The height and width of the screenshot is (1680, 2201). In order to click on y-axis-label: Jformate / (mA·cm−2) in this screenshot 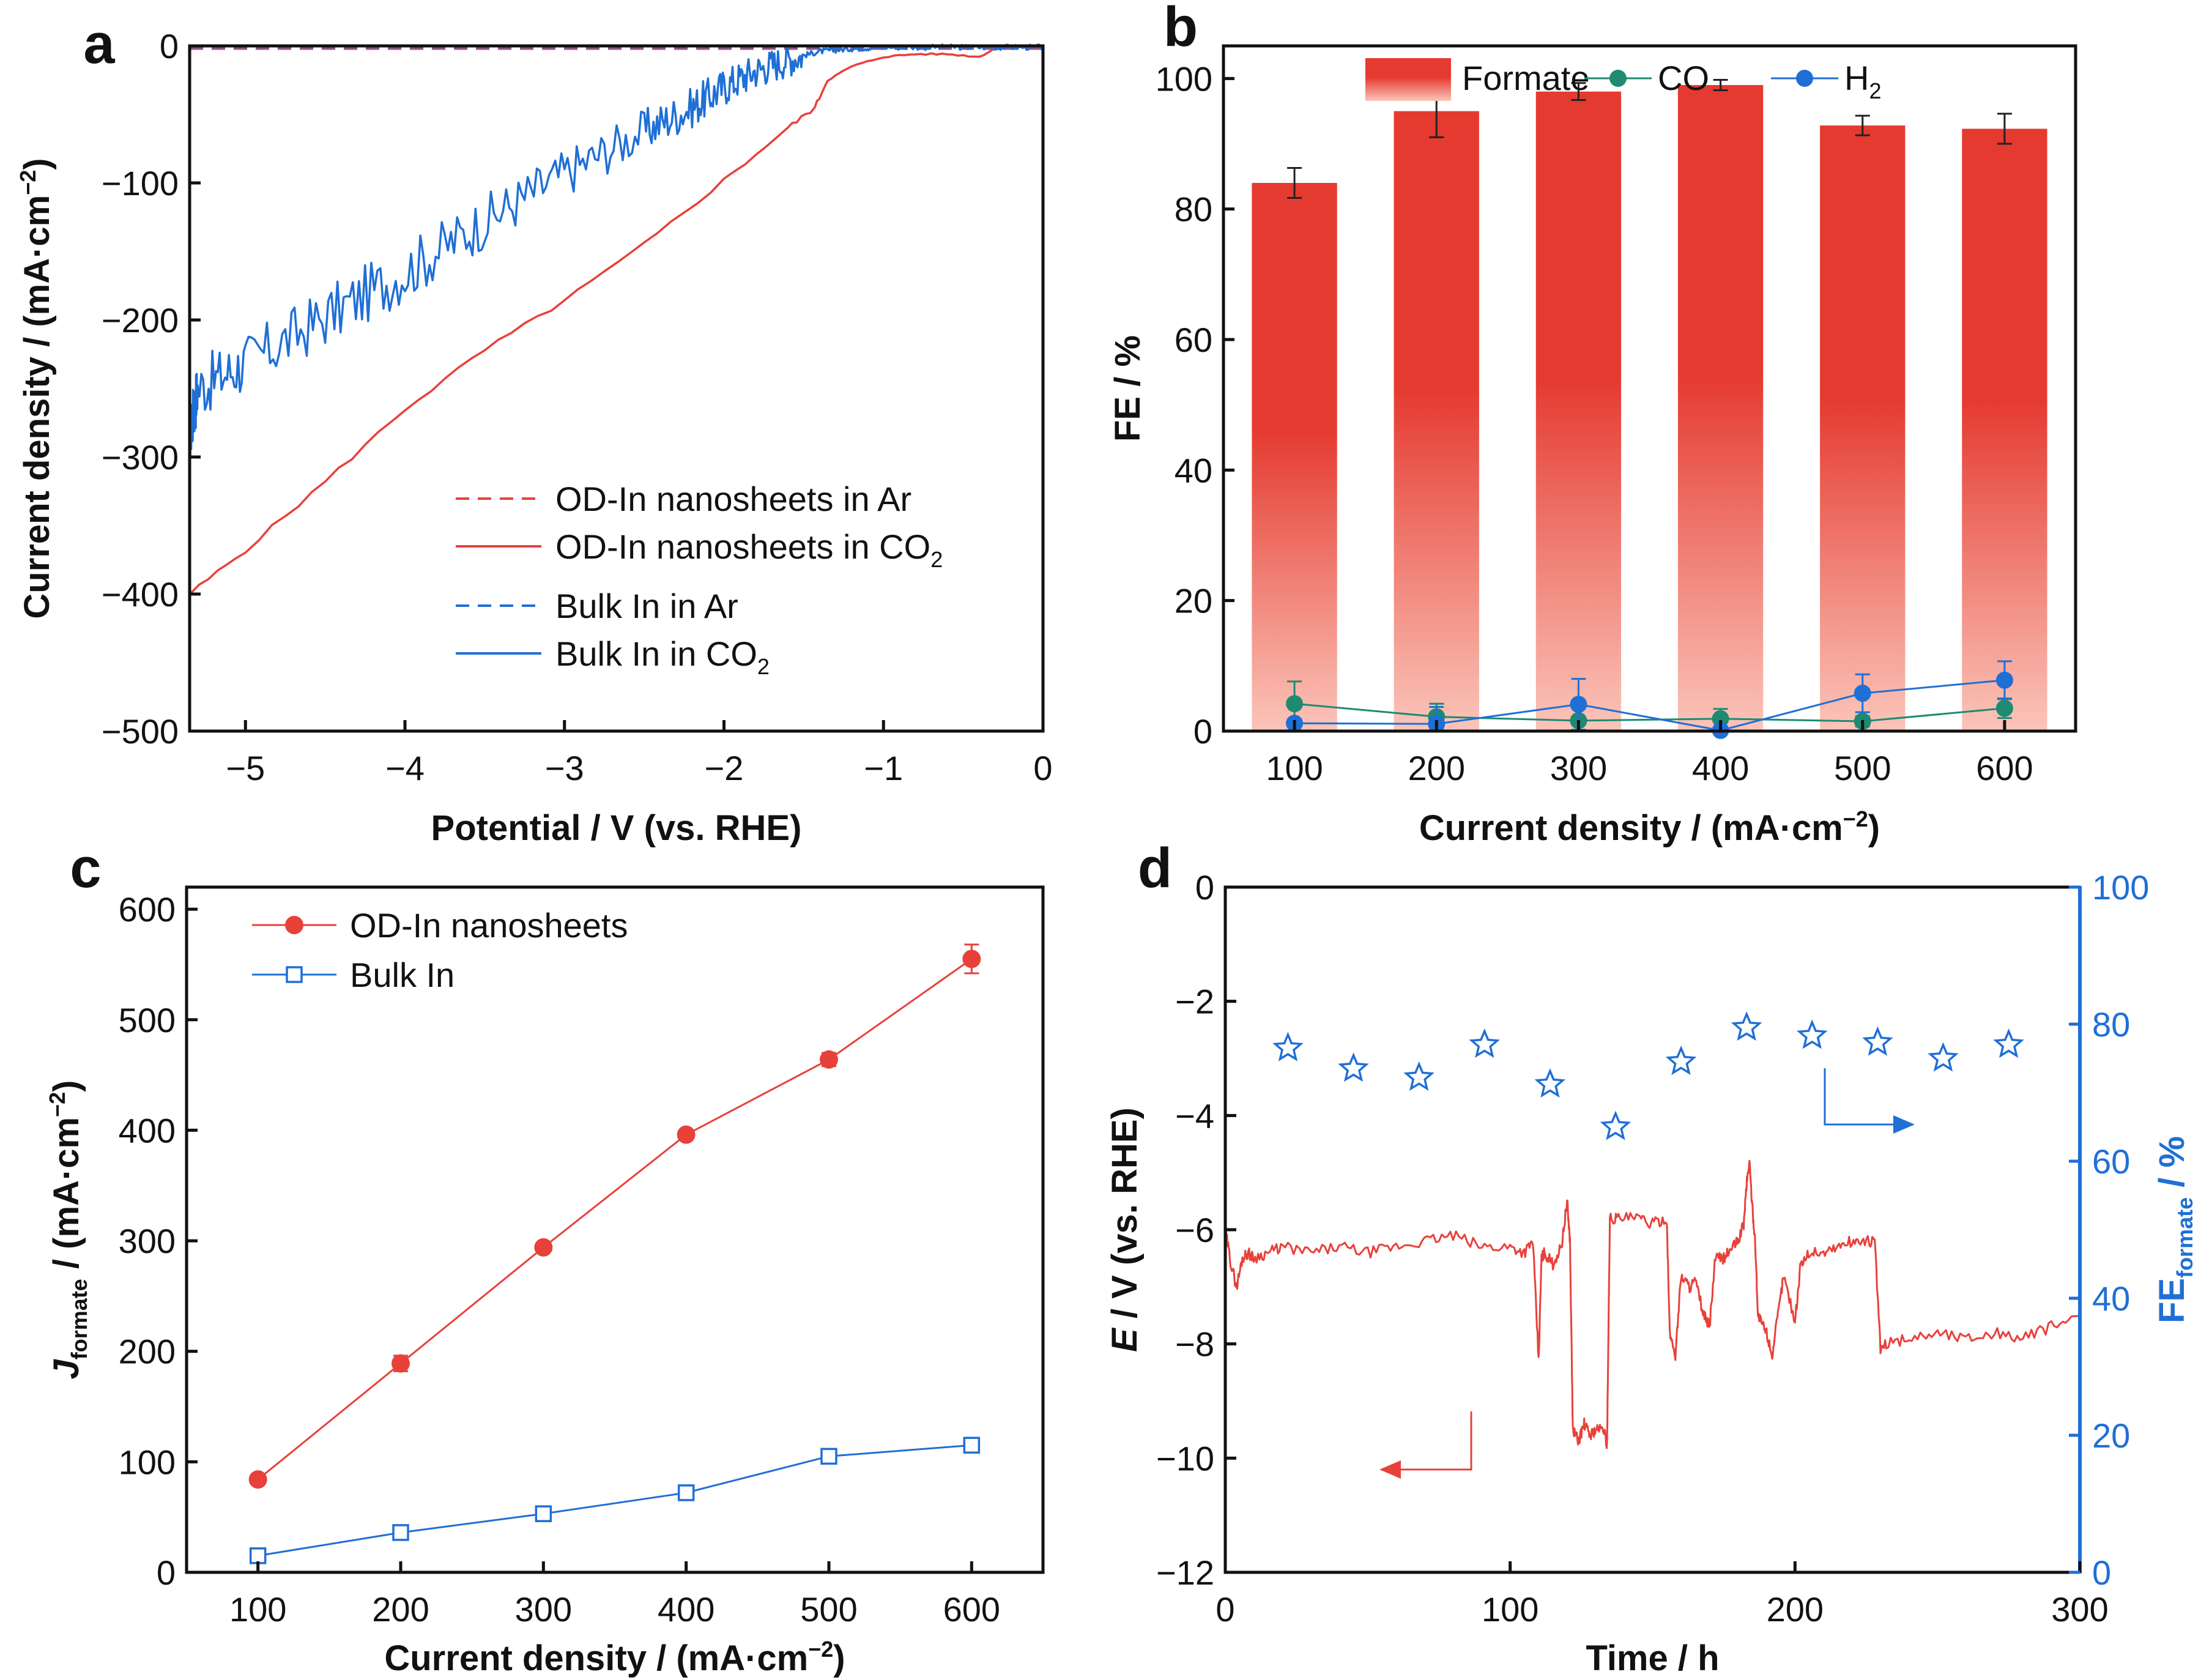, I will do `click(69, 1230)`.